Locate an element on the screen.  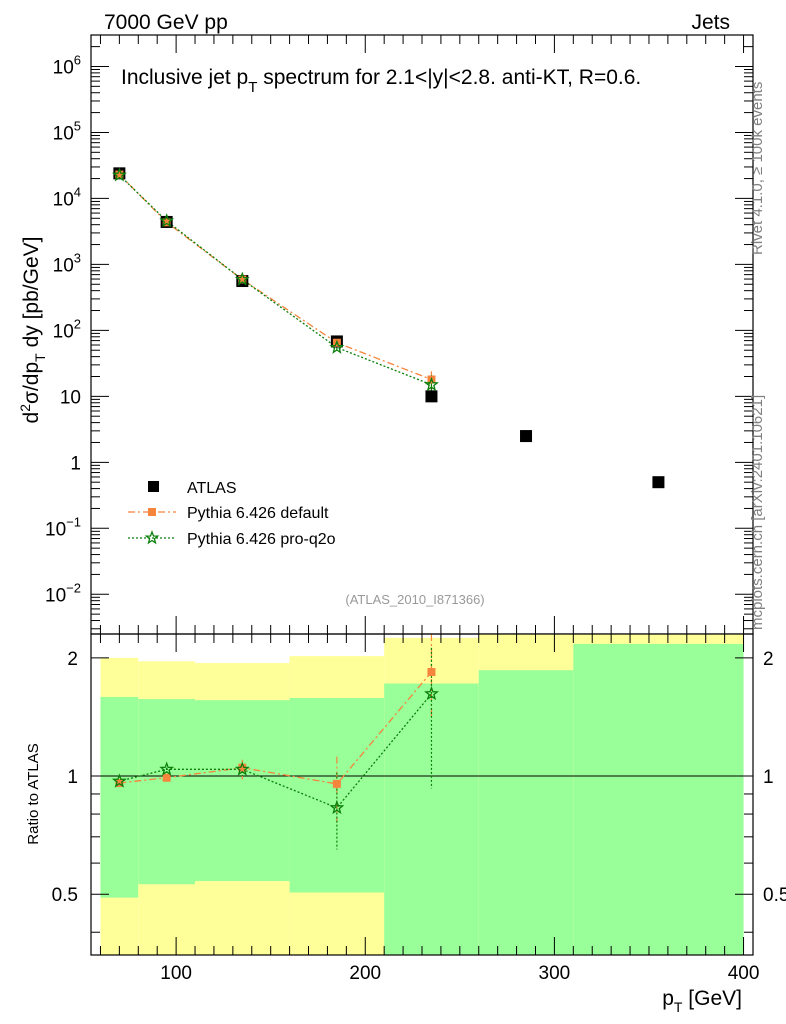
main-y-tick-exponent: 3 is located at coordinates (77, 257).